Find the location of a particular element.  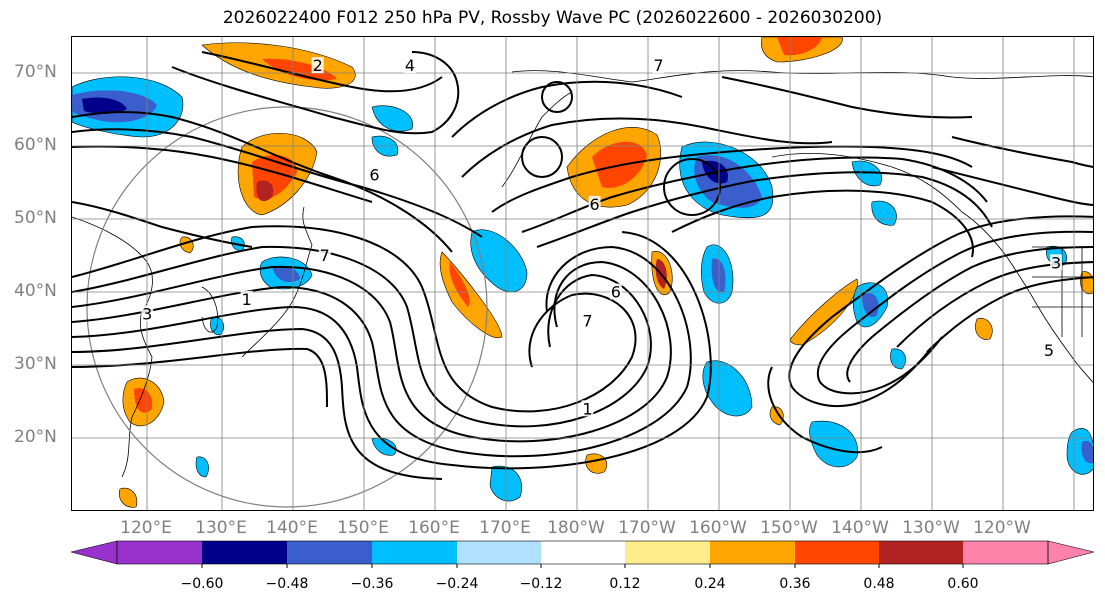

alaska-coast is located at coordinates (904, 229).